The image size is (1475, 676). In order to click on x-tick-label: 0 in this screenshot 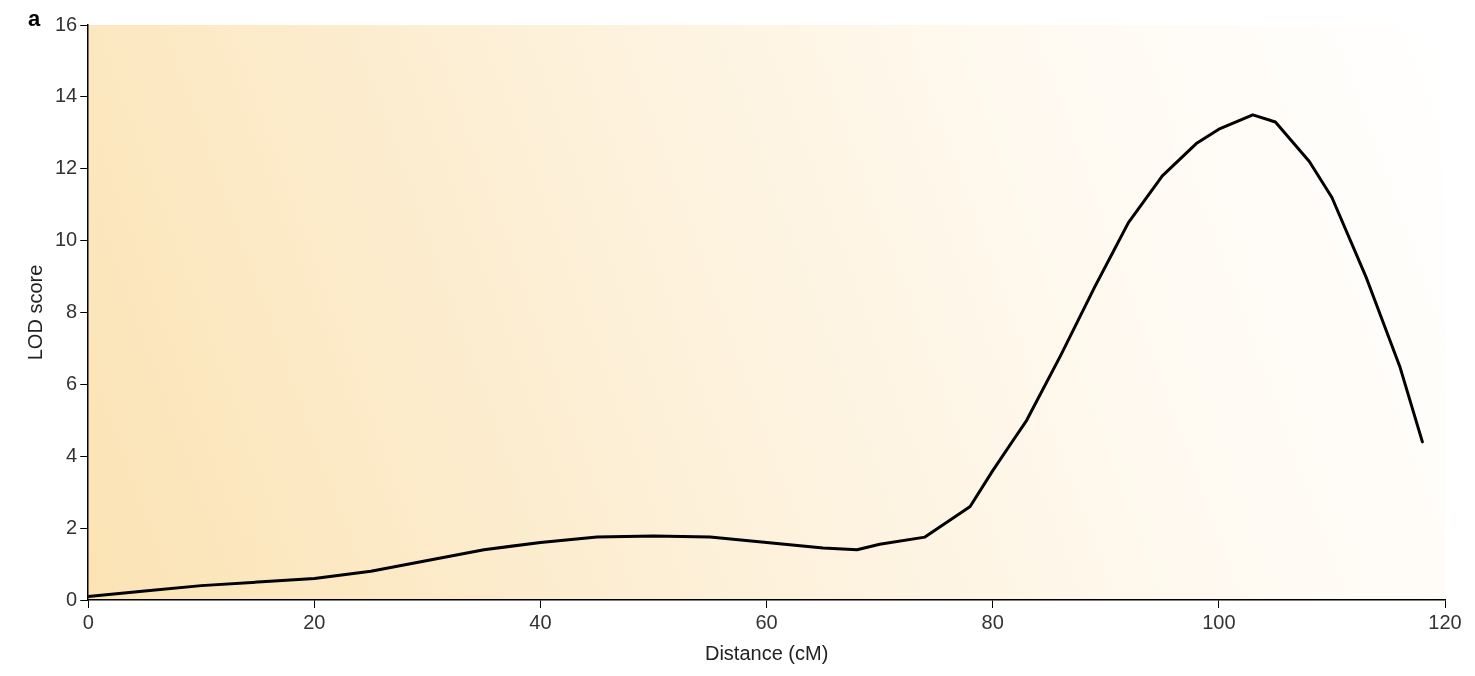, I will do `click(88, 621)`.